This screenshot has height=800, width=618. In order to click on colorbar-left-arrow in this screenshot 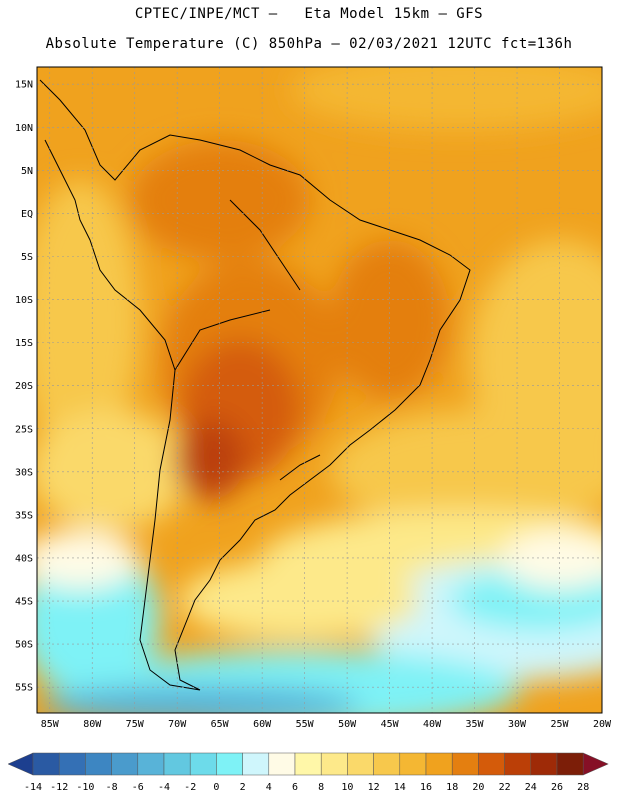, I will do `click(20, 764)`.